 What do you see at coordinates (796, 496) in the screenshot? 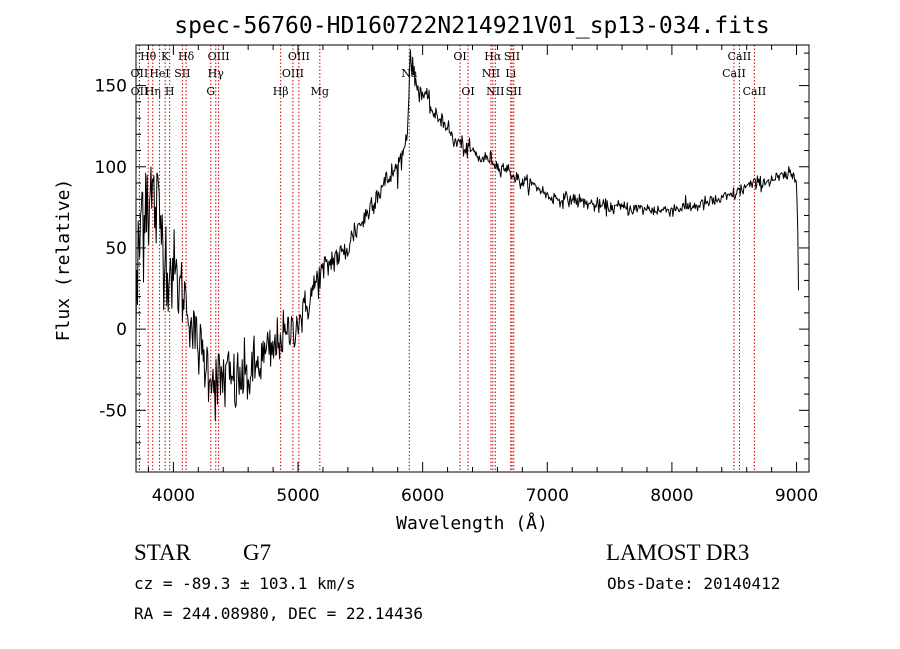
I see `x-tick-label: 9000` at bounding box center [796, 496].